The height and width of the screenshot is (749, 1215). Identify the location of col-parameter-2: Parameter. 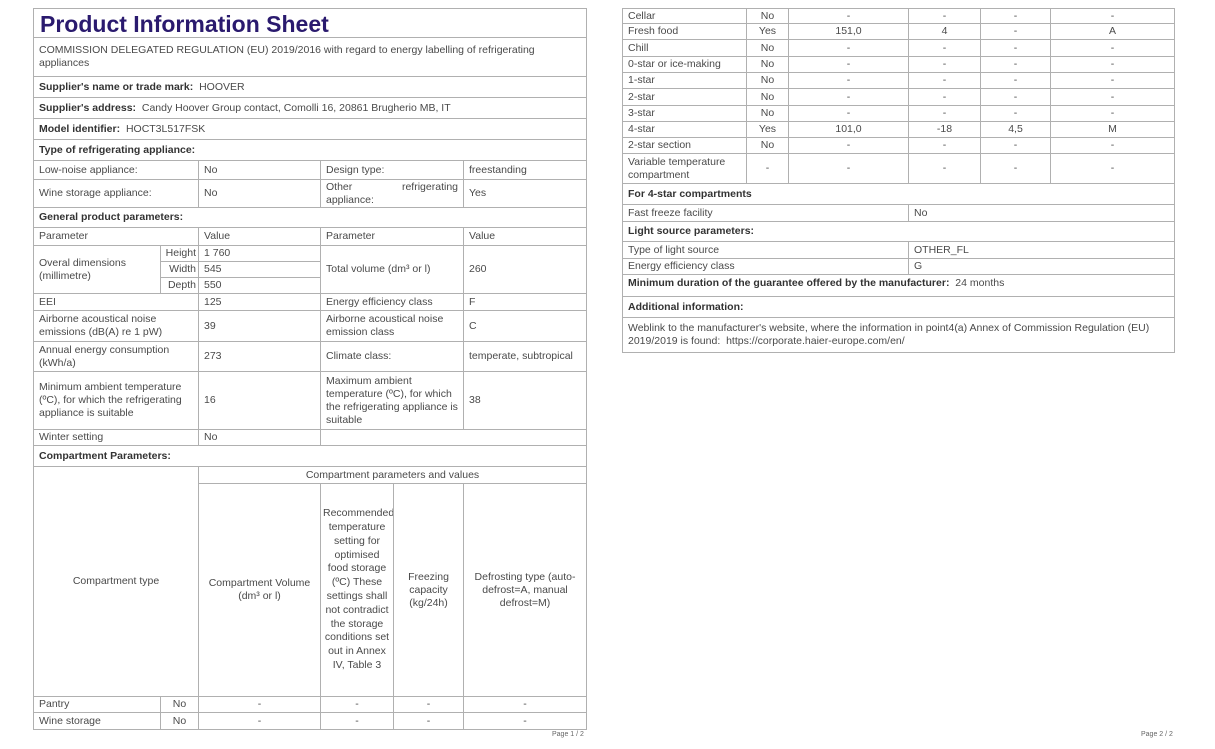
(392, 236).